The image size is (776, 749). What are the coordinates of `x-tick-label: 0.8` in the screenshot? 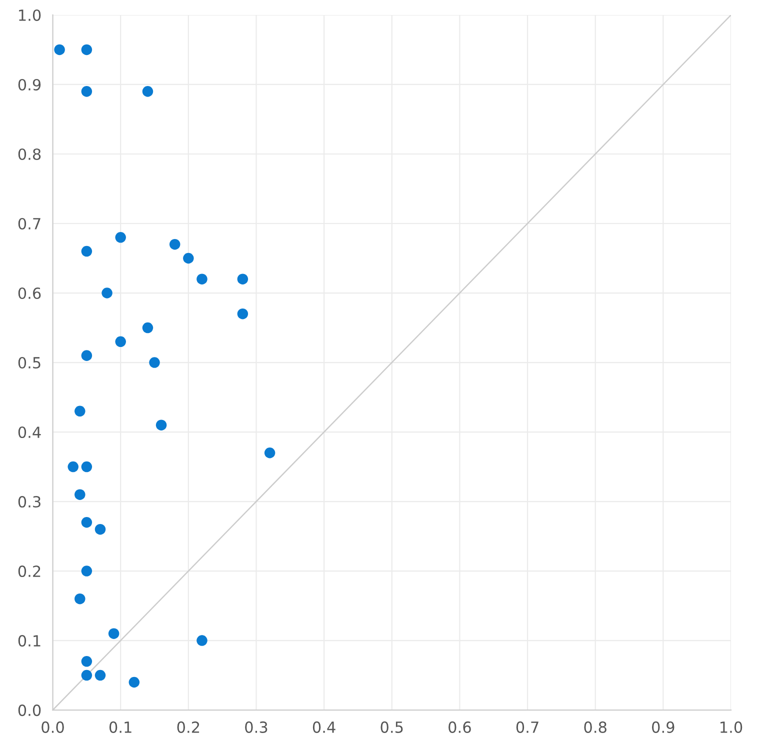 It's located at (595, 727).